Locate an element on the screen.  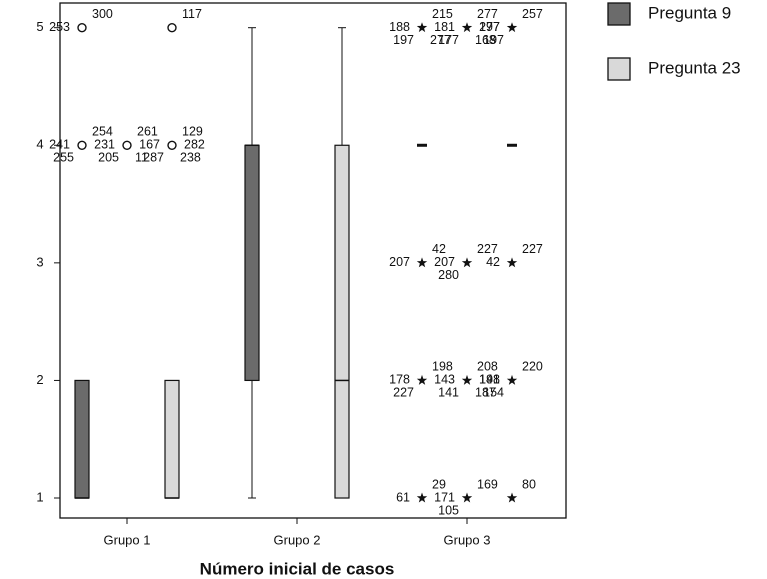
x-tick-label: Grupo 2 is located at coordinates (297, 539).